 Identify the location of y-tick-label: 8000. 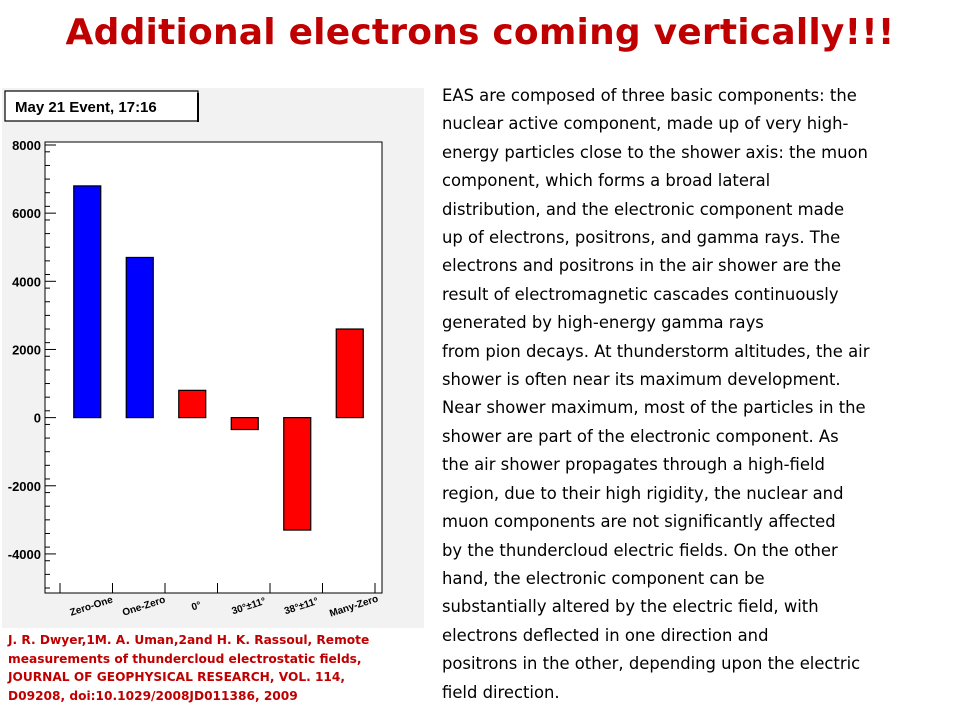
(26, 145).